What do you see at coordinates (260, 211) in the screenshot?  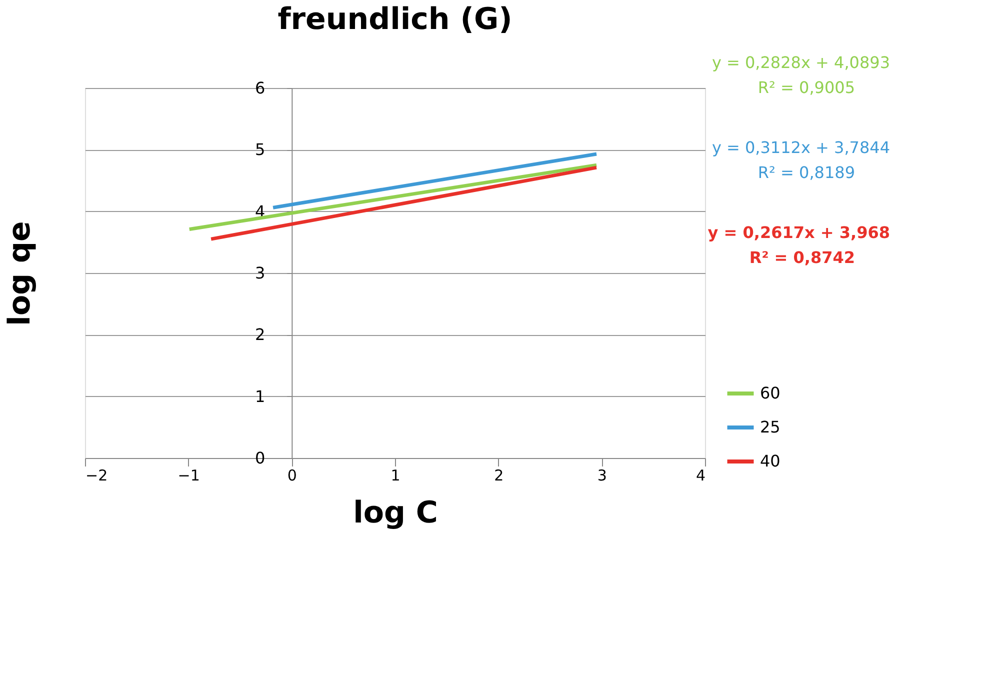 I see `y-tick-label: 4` at bounding box center [260, 211].